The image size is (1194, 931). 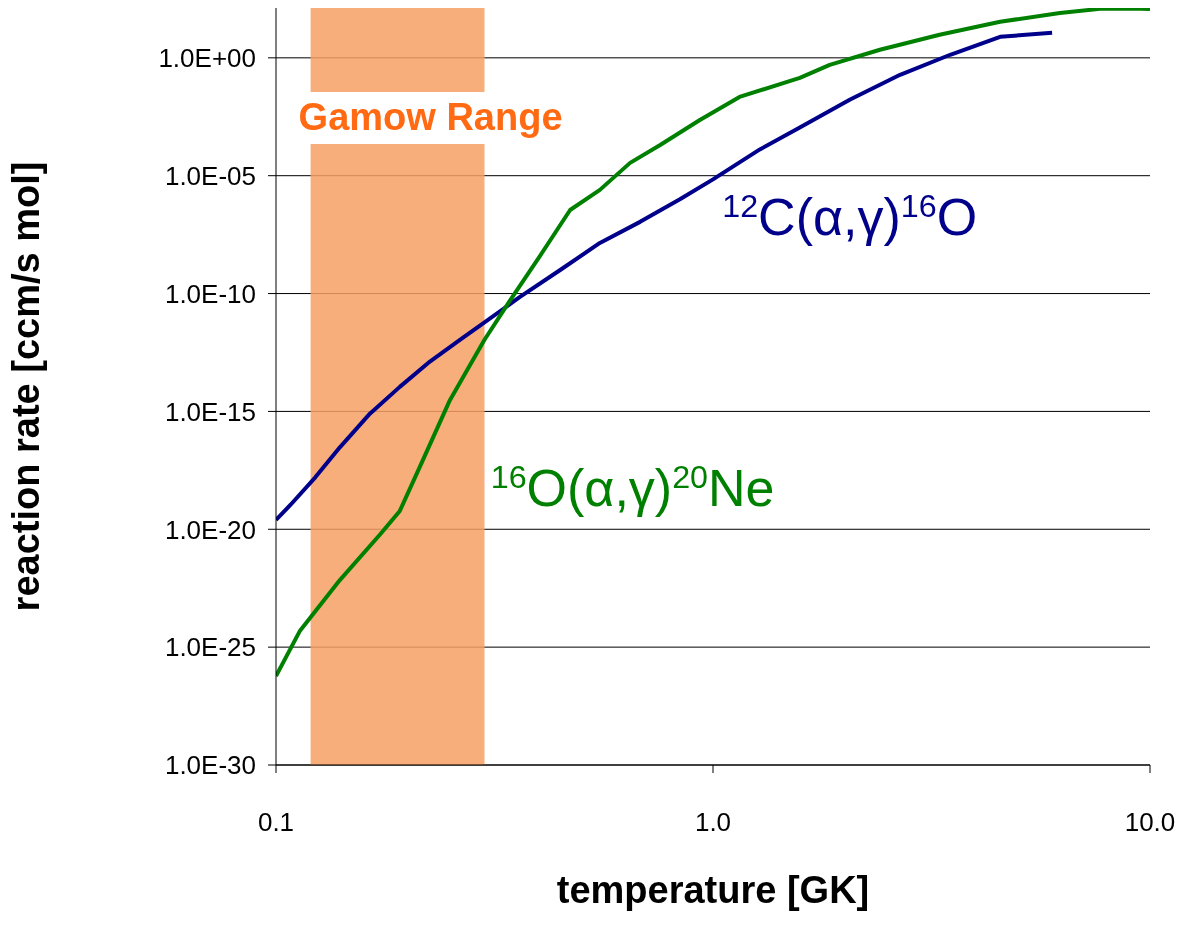 What do you see at coordinates (210, 647) in the screenshot?
I see `y-tick-label: 1.0E-25` at bounding box center [210, 647].